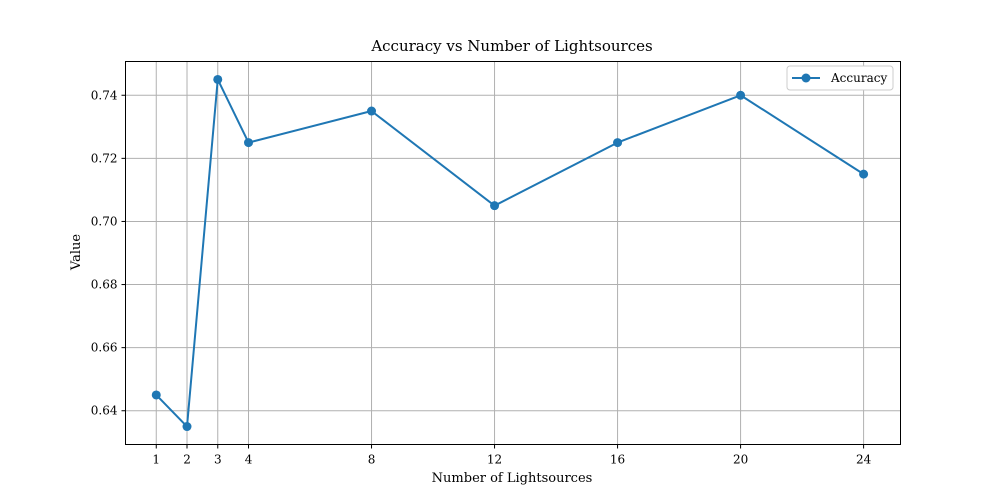  What do you see at coordinates (104, 285) in the screenshot?
I see `y-tick-label: 0.68` at bounding box center [104, 285].